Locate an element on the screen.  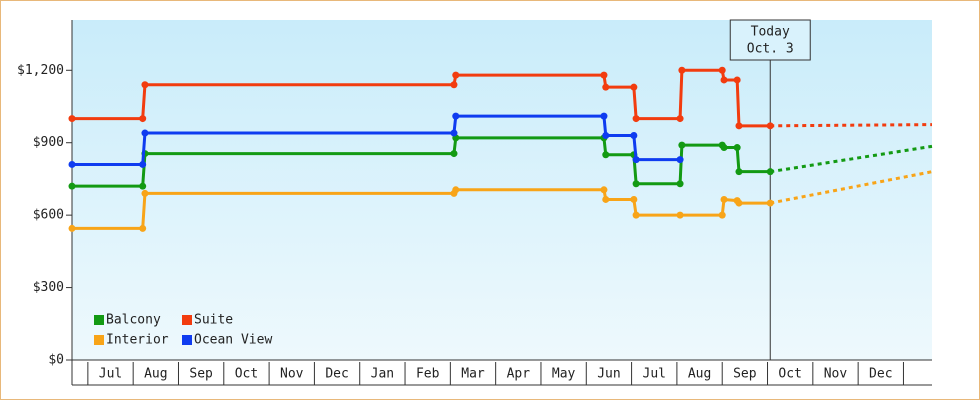
today-box is located at coordinates (770, 40).